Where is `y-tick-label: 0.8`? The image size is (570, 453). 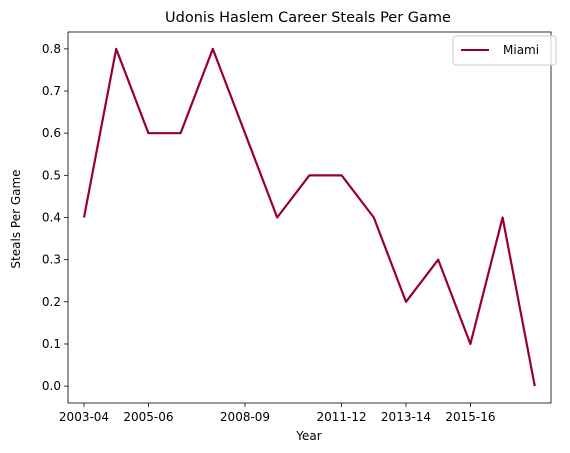 y-tick-label: 0.8 is located at coordinates (51, 49).